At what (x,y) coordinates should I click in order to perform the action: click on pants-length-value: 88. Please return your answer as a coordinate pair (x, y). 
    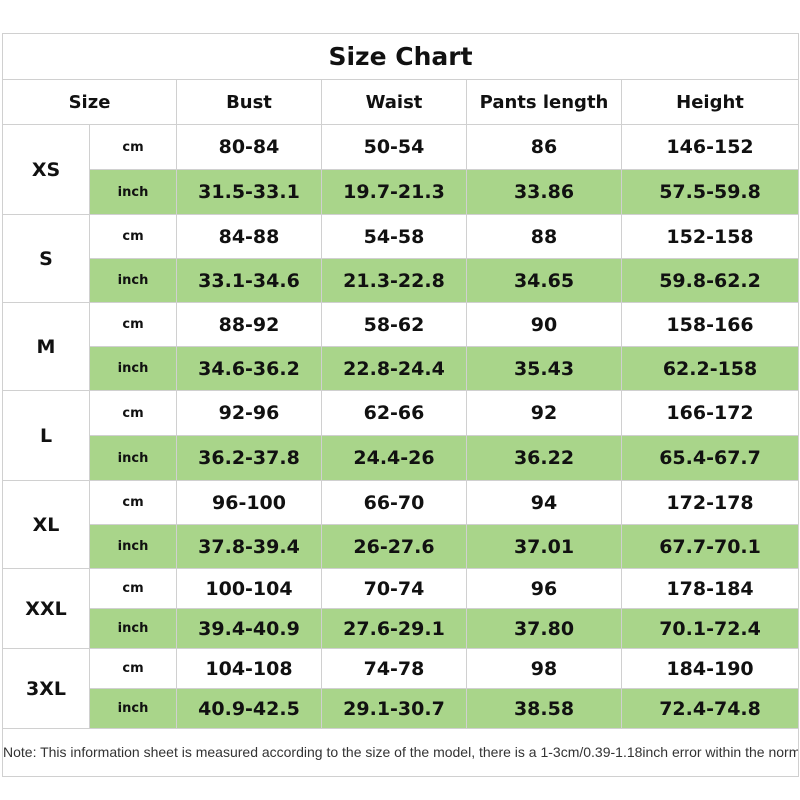
    Looking at the image, I should click on (544, 236).